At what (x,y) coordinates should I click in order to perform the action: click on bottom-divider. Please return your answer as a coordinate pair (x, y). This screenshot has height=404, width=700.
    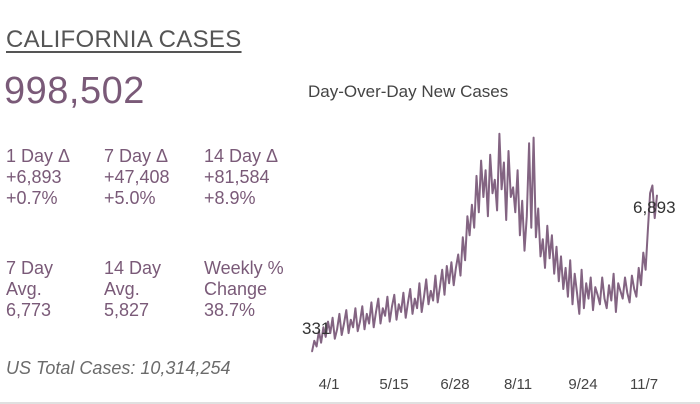
    Looking at the image, I should click on (350, 403).